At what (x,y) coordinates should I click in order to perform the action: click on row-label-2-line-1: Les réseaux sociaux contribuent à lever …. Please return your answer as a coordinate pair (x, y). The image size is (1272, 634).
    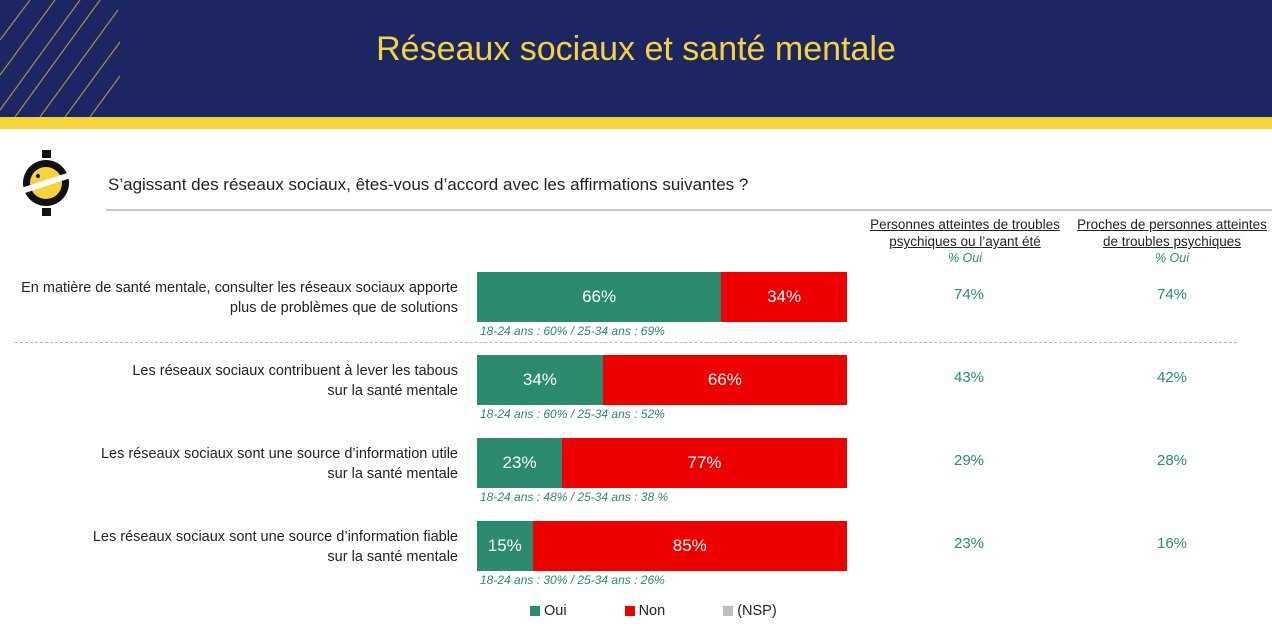
    Looking at the image, I should click on (295, 371).